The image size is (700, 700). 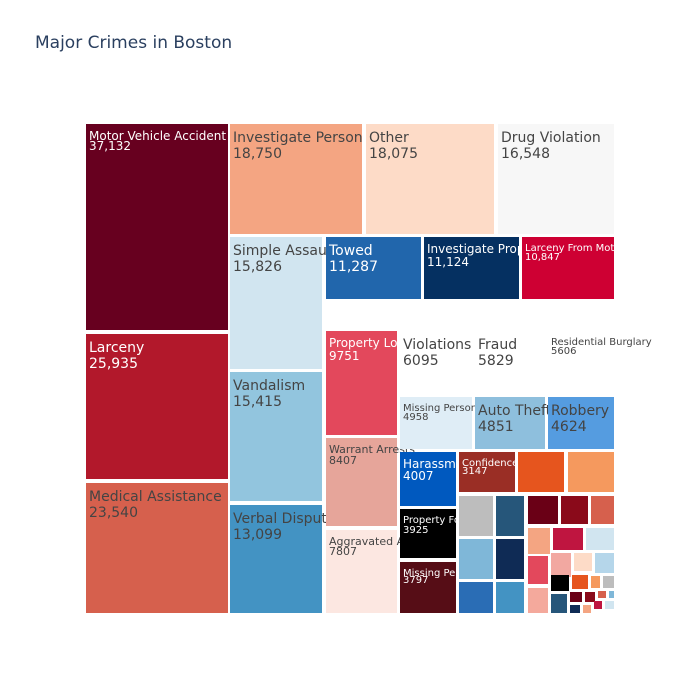 What do you see at coordinates (509, 463) in the screenshot?
I see `tile-label: Confidence Games` at bounding box center [509, 463].